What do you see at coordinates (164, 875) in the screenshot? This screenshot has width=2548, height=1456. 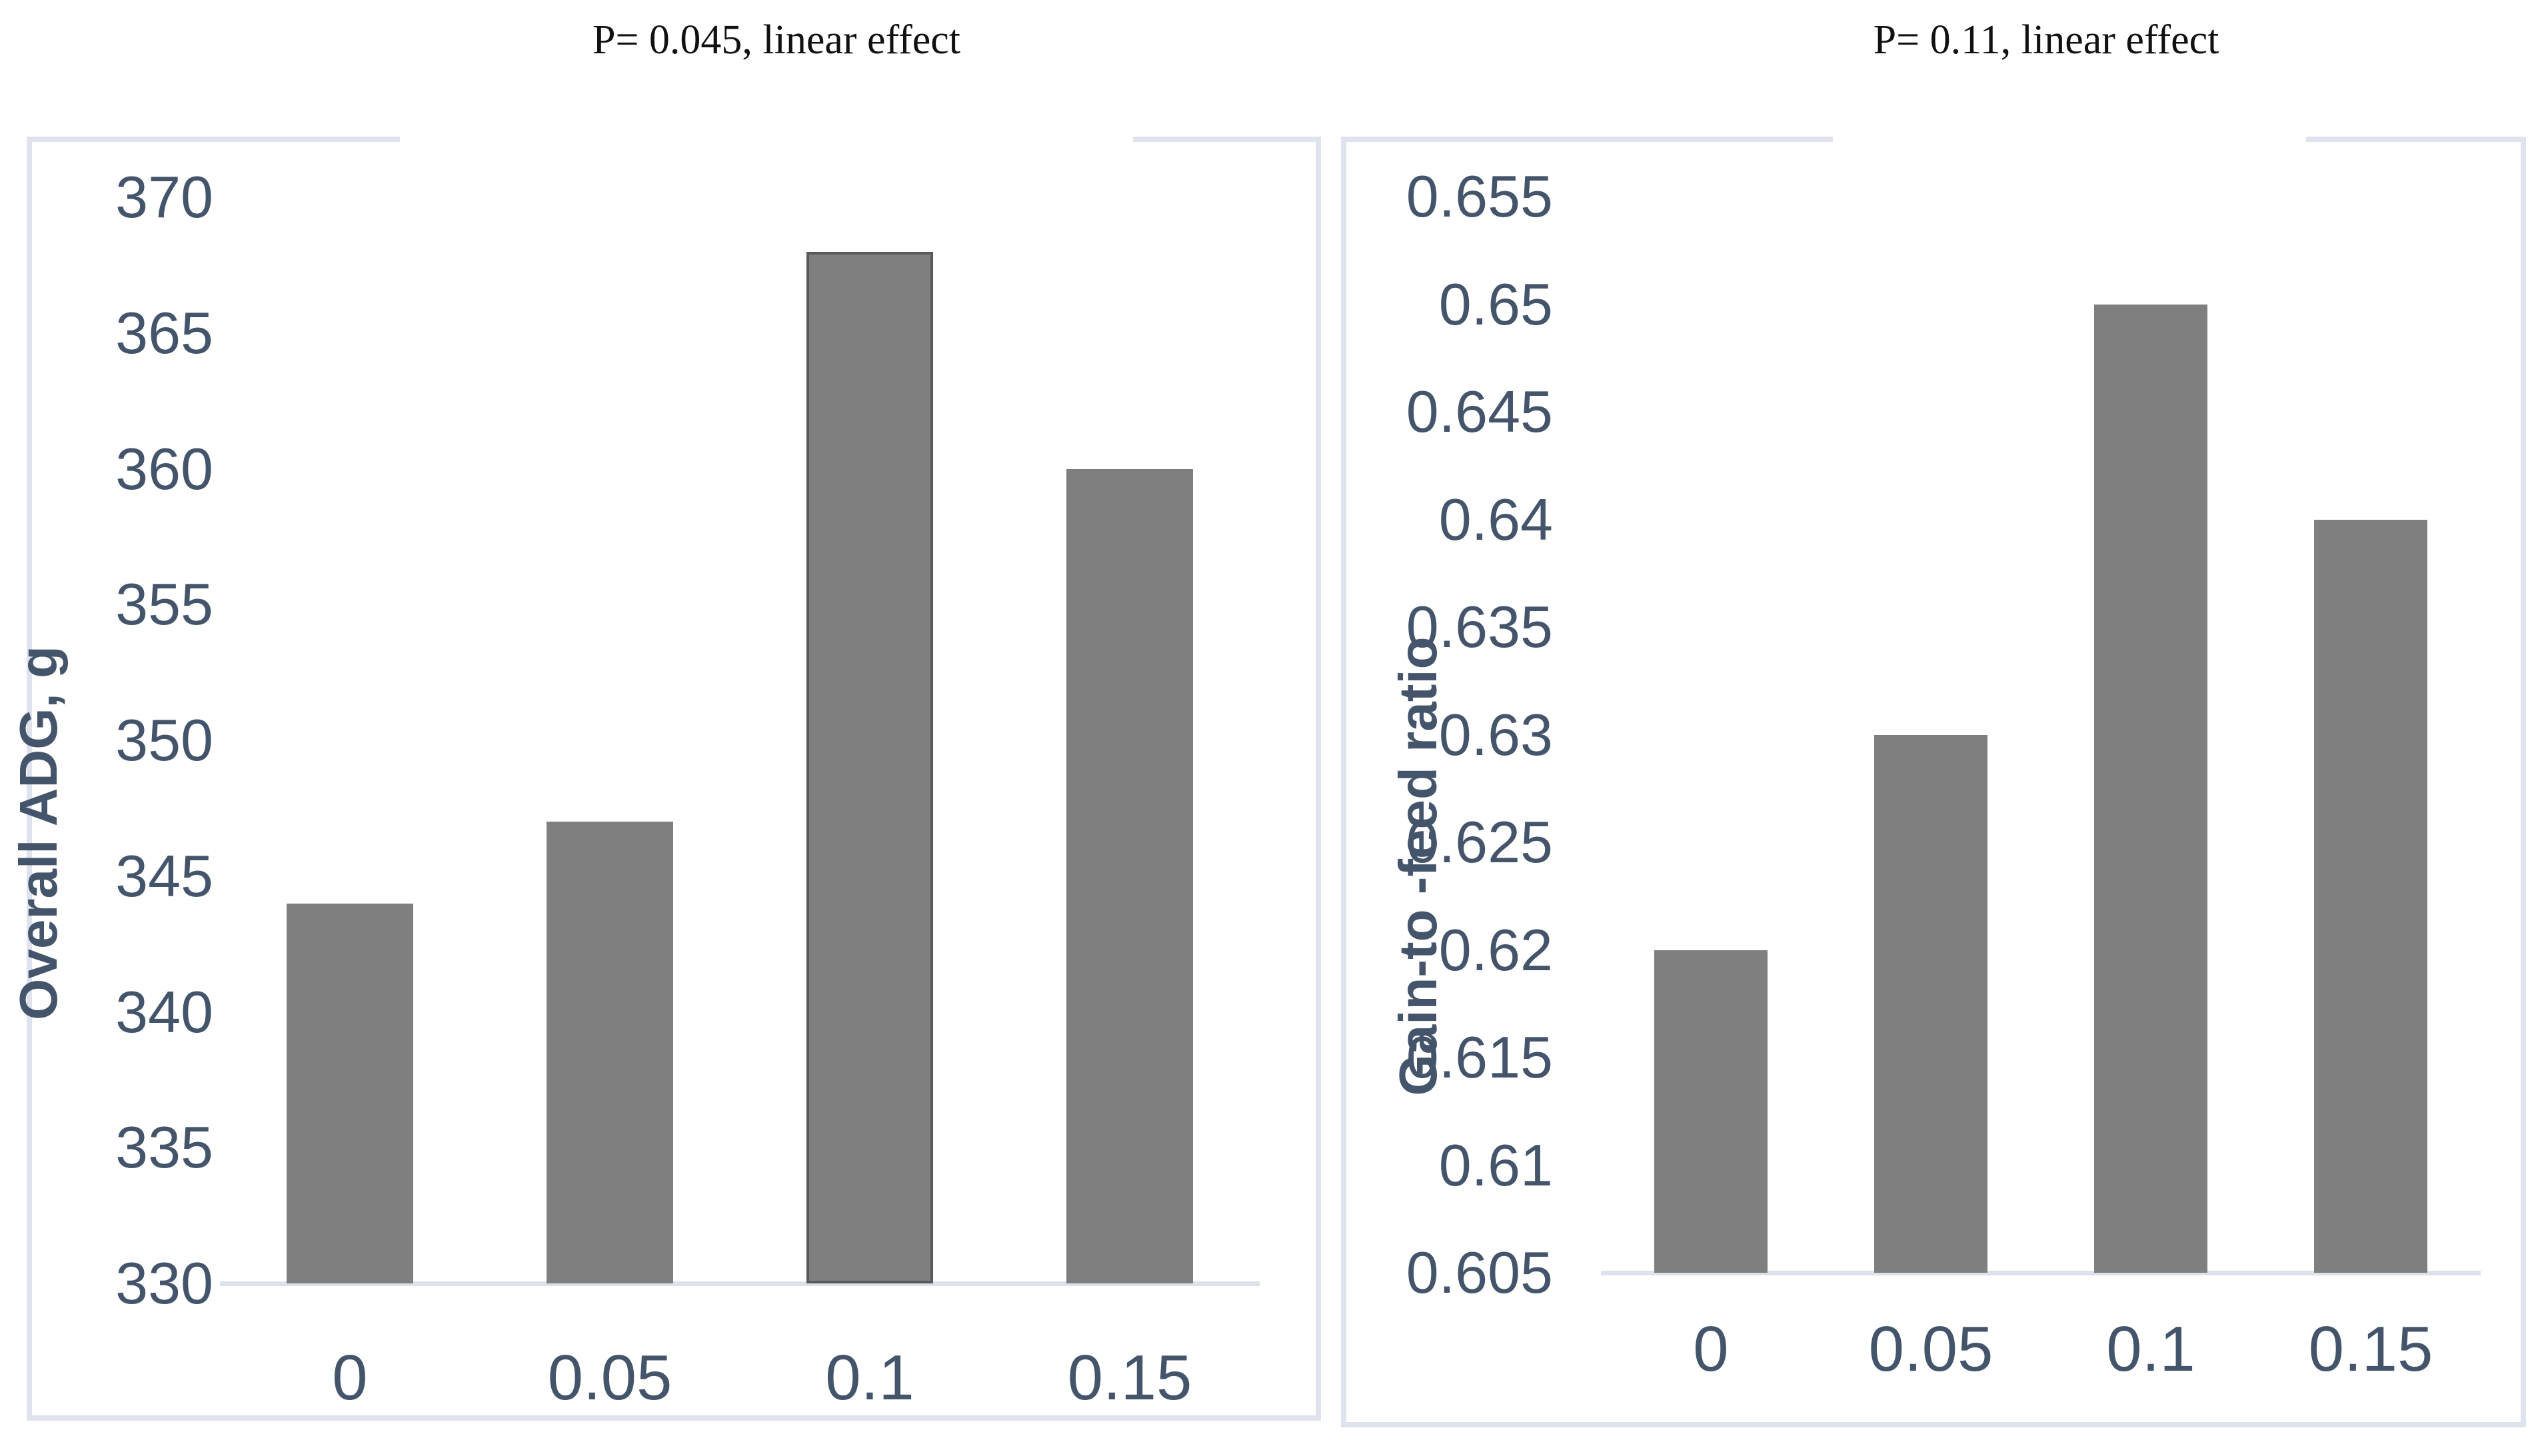 I see `y-tick-label: 345` at bounding box center [164, 875].